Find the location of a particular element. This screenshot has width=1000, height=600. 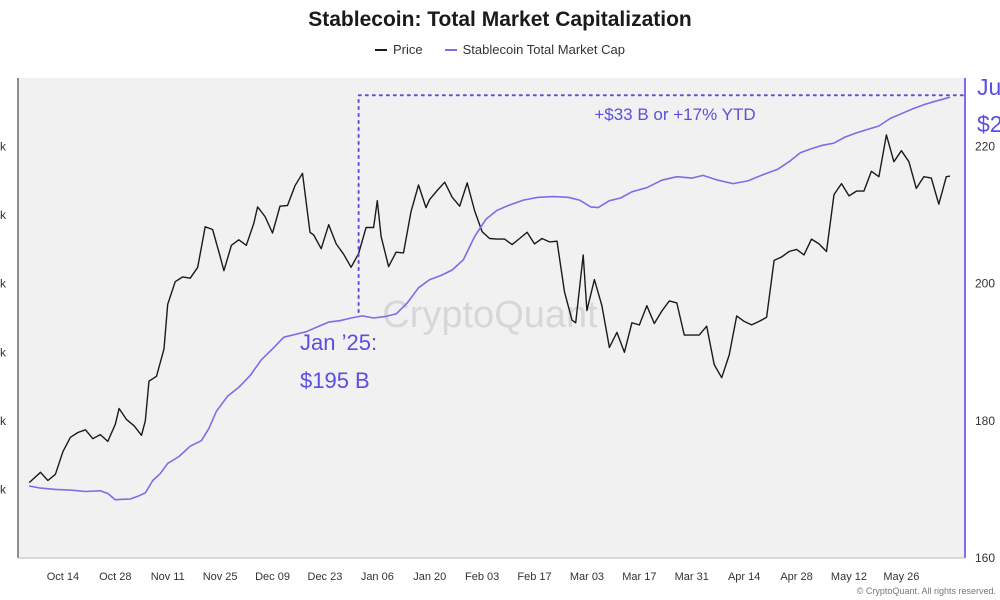

copyright-notice: © CryptoQuant. All rights reserved. is located at coordinates (926, 591).